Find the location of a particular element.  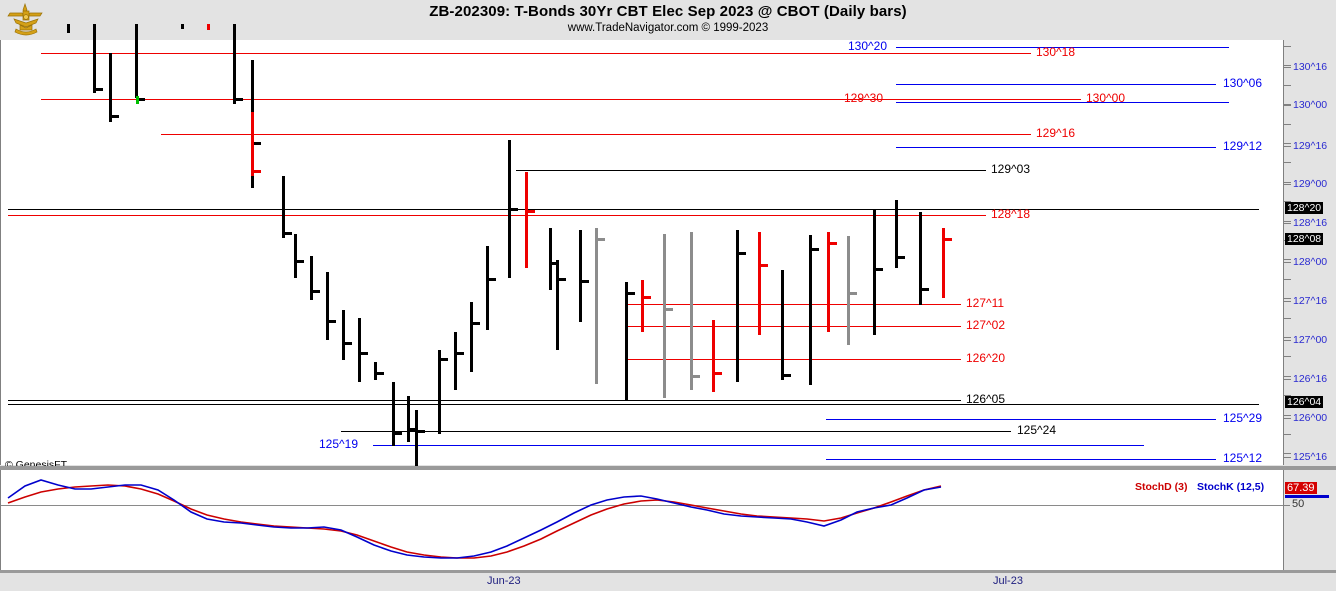

study-line-label: 129^30 is located at coordinates (863, 98).